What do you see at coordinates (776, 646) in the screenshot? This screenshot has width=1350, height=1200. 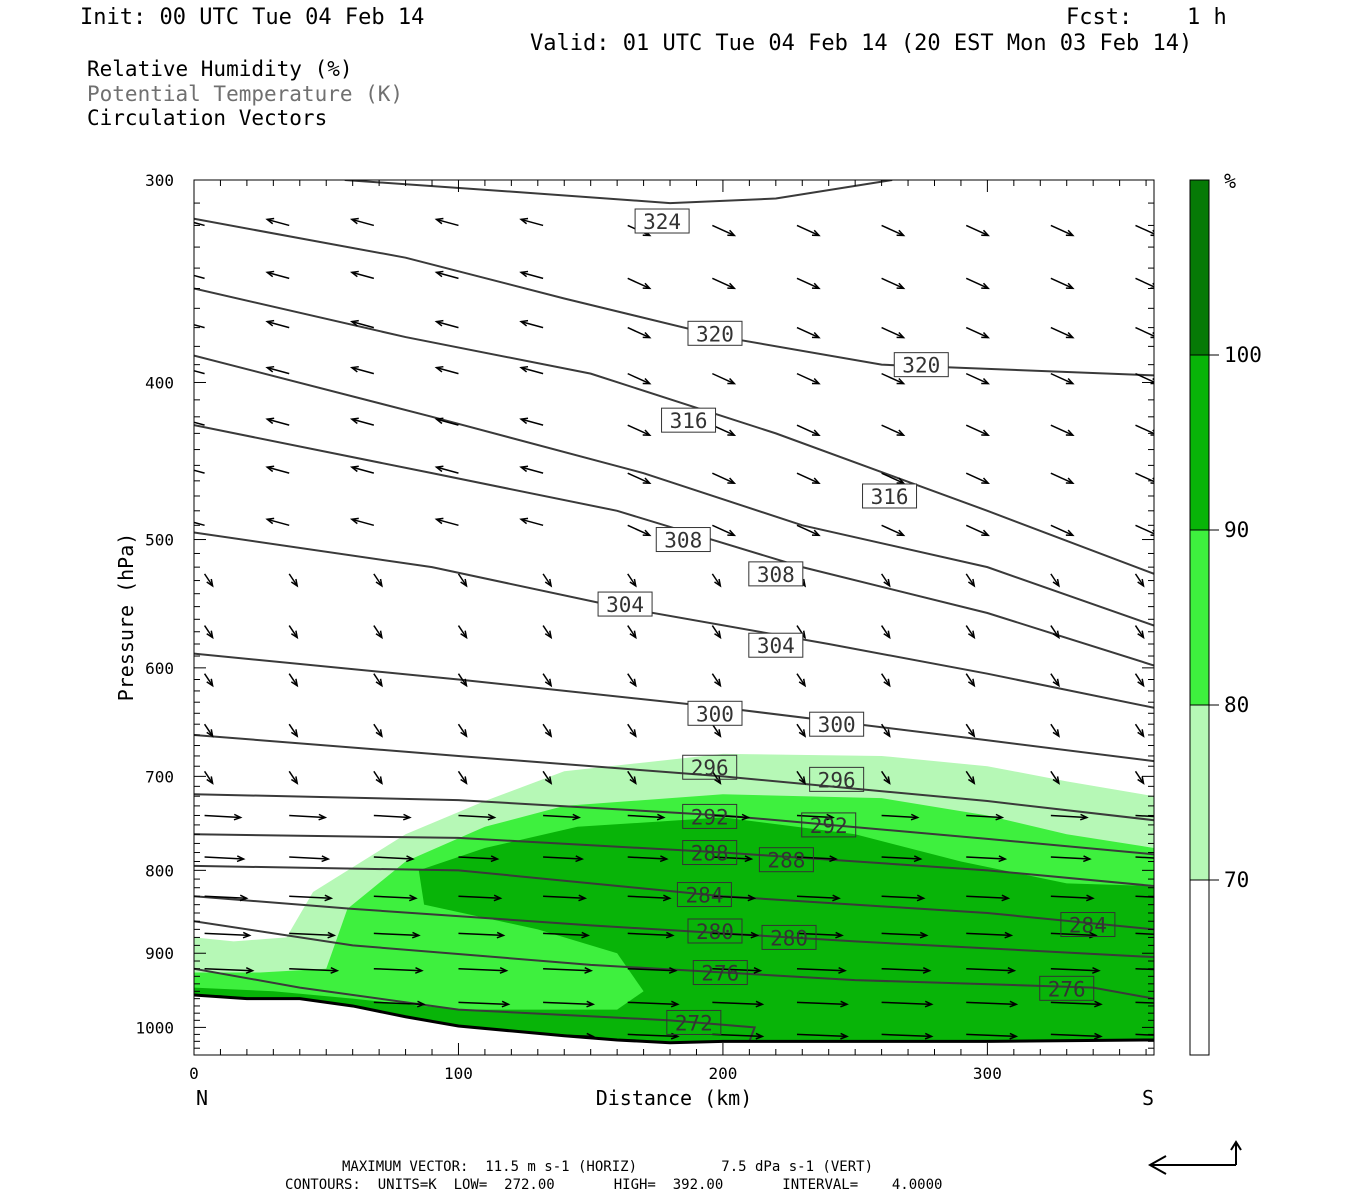 I see `svg-text: 304` at bounding box center [776, 646].